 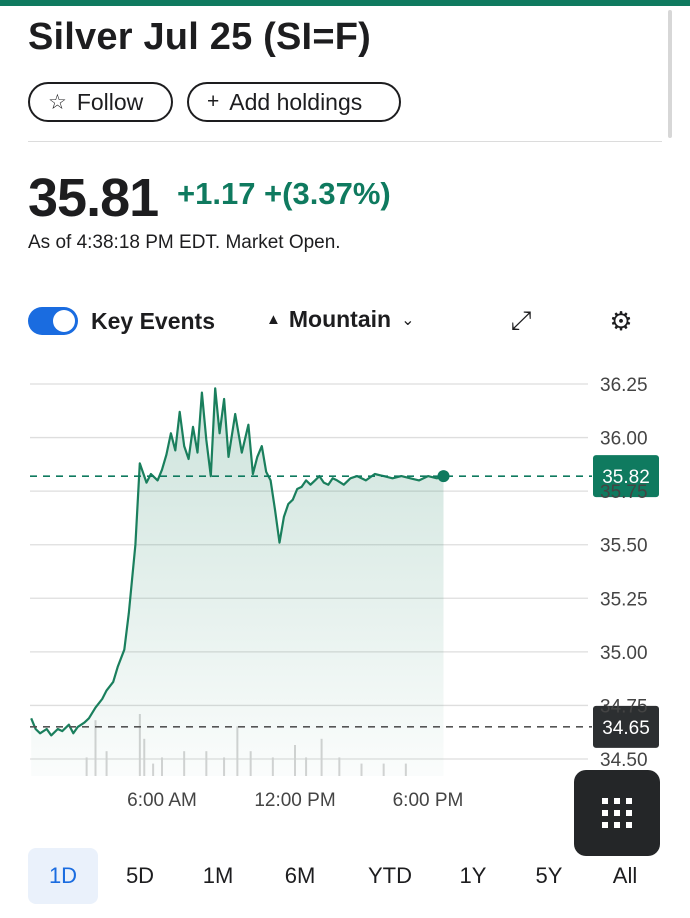 What do you see at coordinates (300, 875) in the screenshot?
I see `range-6m: 6M` at bounding box center [300, 875].